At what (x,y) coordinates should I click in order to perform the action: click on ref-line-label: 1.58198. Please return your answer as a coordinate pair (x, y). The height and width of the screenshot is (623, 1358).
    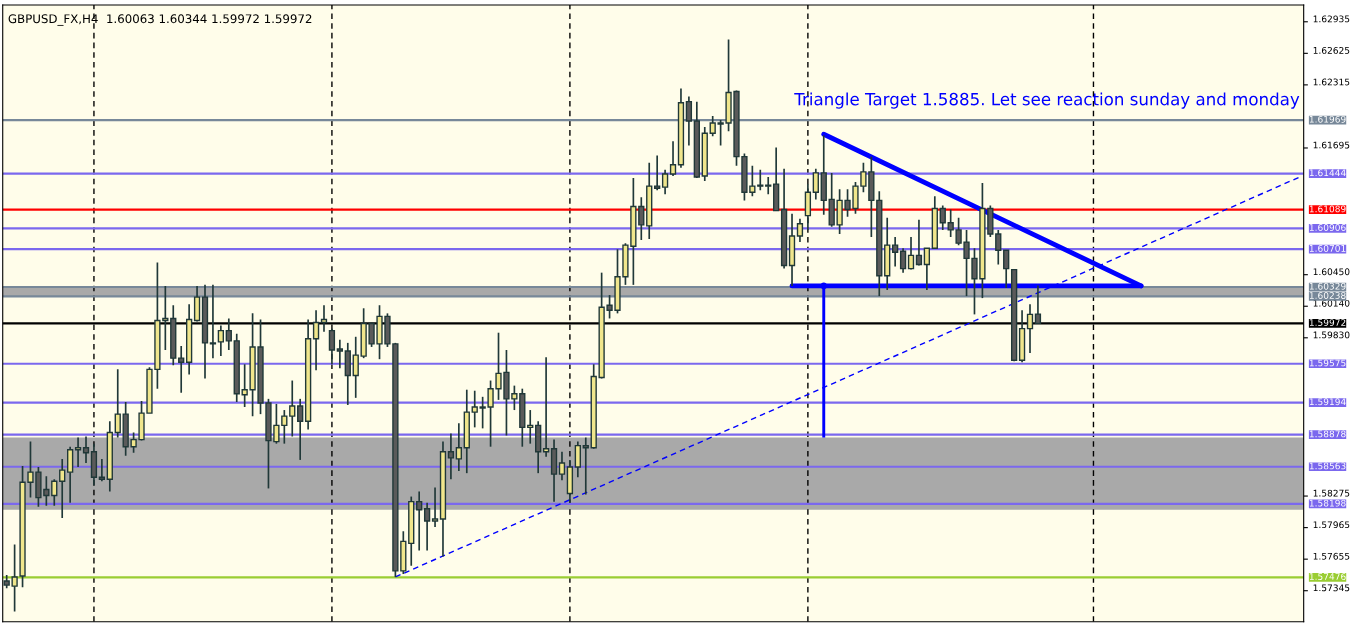
    Looking at the image, I should click on (1327, 503).